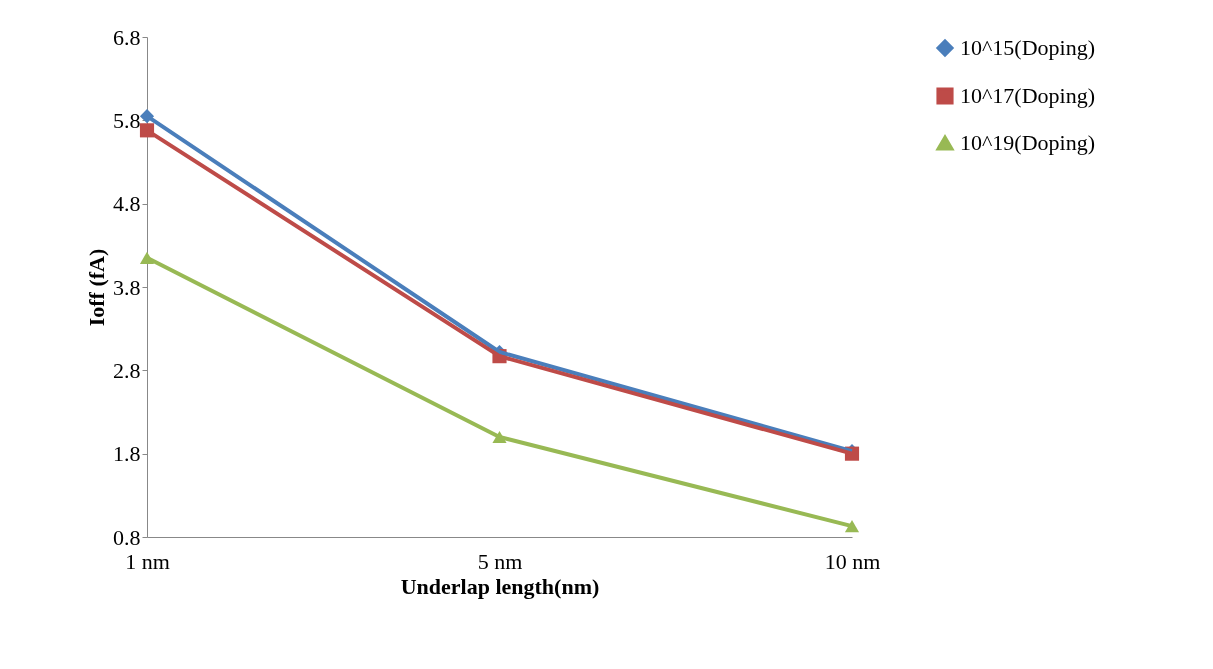 This screenshot has width=1213, height=669. What do you see at coordinates (1027, 142) in the screenshot?
I see `legend-label: 10^19(Doping)` at bounding box center [1027, 142].